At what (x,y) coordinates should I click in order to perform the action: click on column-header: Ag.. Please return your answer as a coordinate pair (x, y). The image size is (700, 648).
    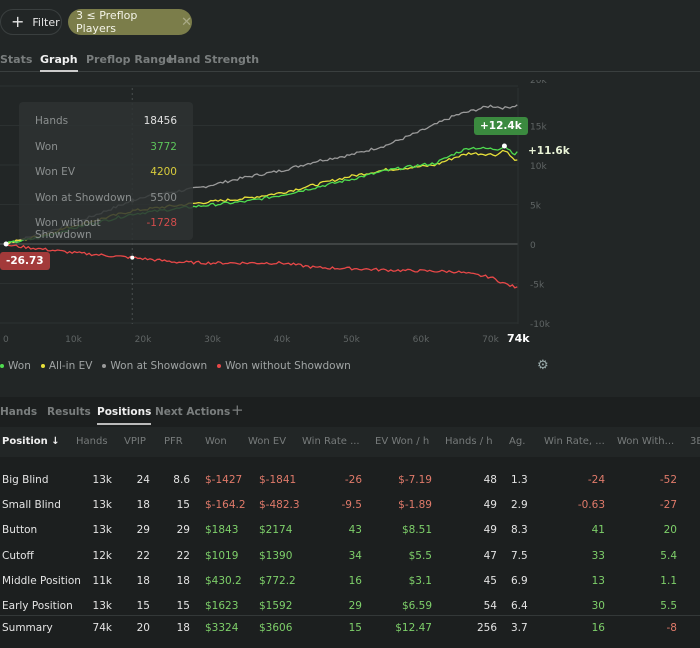
    Looking at the image, I should click on (517, 441).